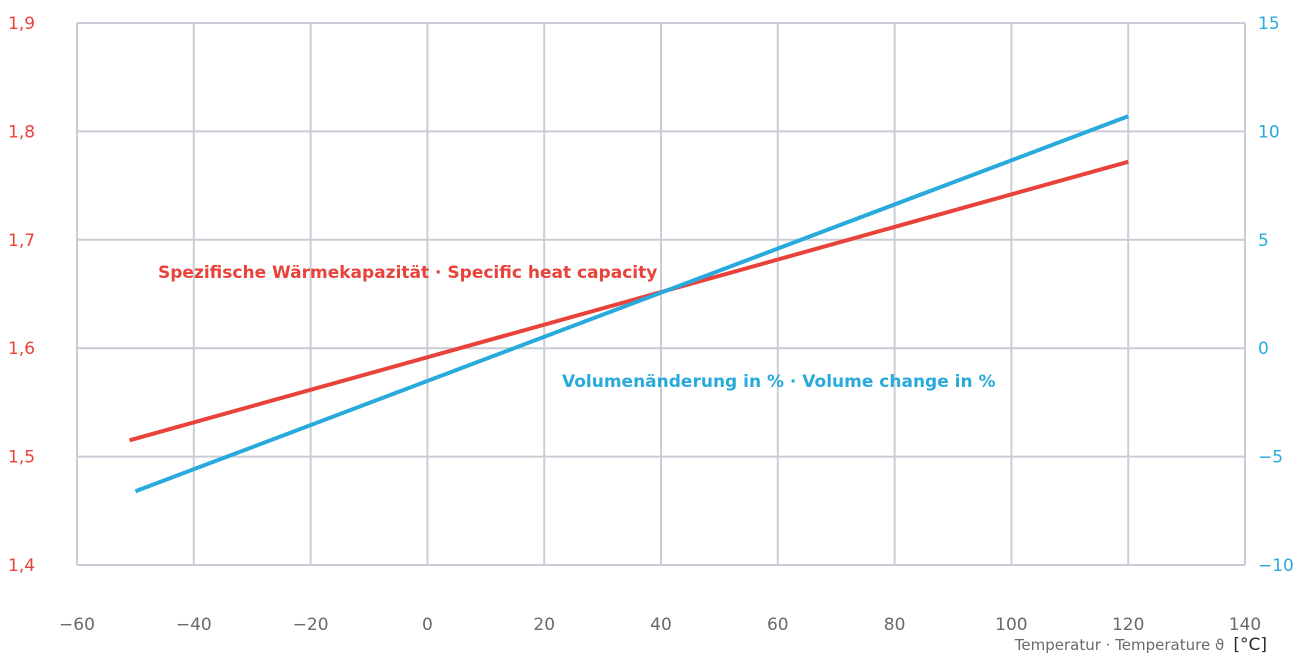 The width and height of the screenshot is (1300, 659). Describe the element at coordinates (21, 349) in the screenshot. I see `y-left-tick-label: 1,6` at that location.